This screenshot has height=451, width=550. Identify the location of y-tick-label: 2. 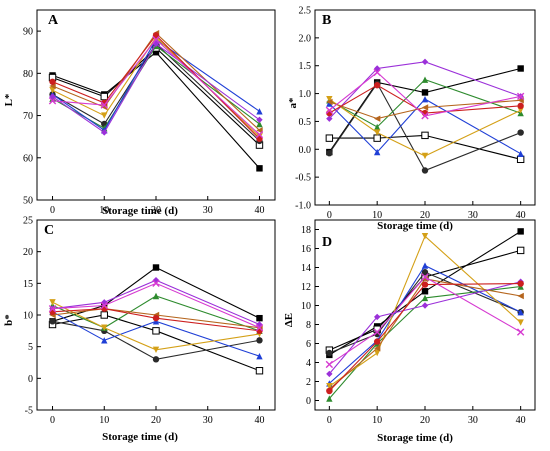
(308, 382).